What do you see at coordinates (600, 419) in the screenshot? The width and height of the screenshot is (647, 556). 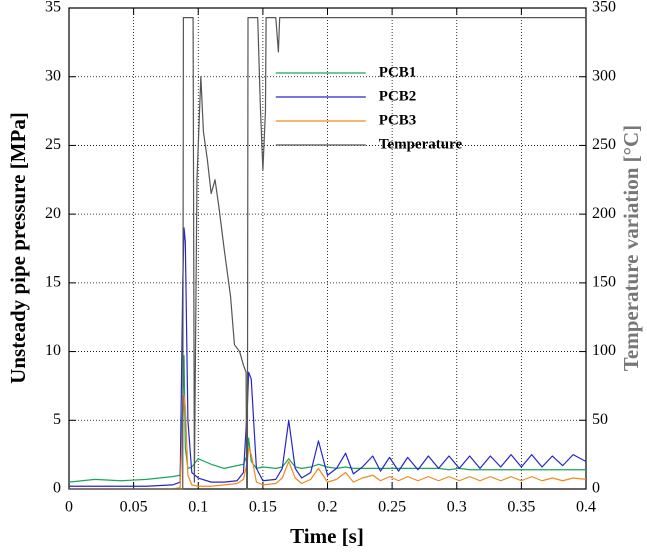 I see `y2-tick-label: 50` at bounding box center [600, 419].